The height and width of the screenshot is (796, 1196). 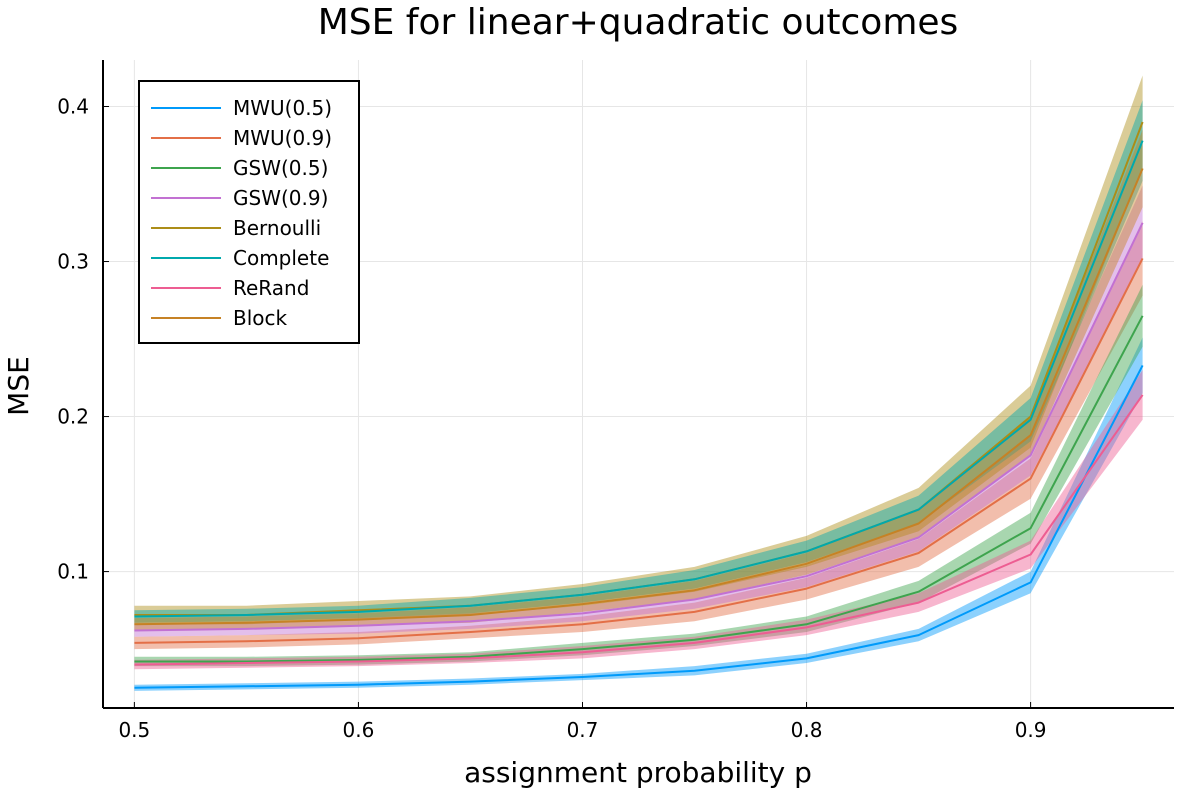 I want to click on x-tick-label-2: 0.7, so click(x=583, y=730).